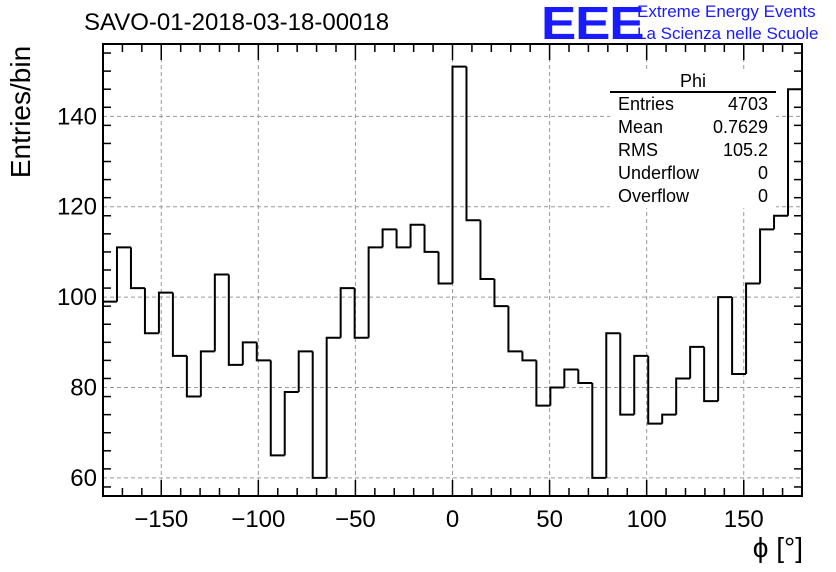 Image resolution: width=836 pixels, height=572 pixels. What do you see at coordinates (77, 116) in the screenshot?
I see `y-tick-label: 140` at bounding box center [77, 116].